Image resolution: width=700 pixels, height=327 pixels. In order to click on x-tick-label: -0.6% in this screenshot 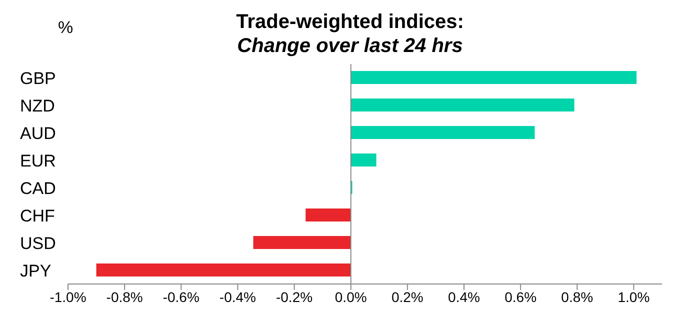, I will do `click(181, 296)`.